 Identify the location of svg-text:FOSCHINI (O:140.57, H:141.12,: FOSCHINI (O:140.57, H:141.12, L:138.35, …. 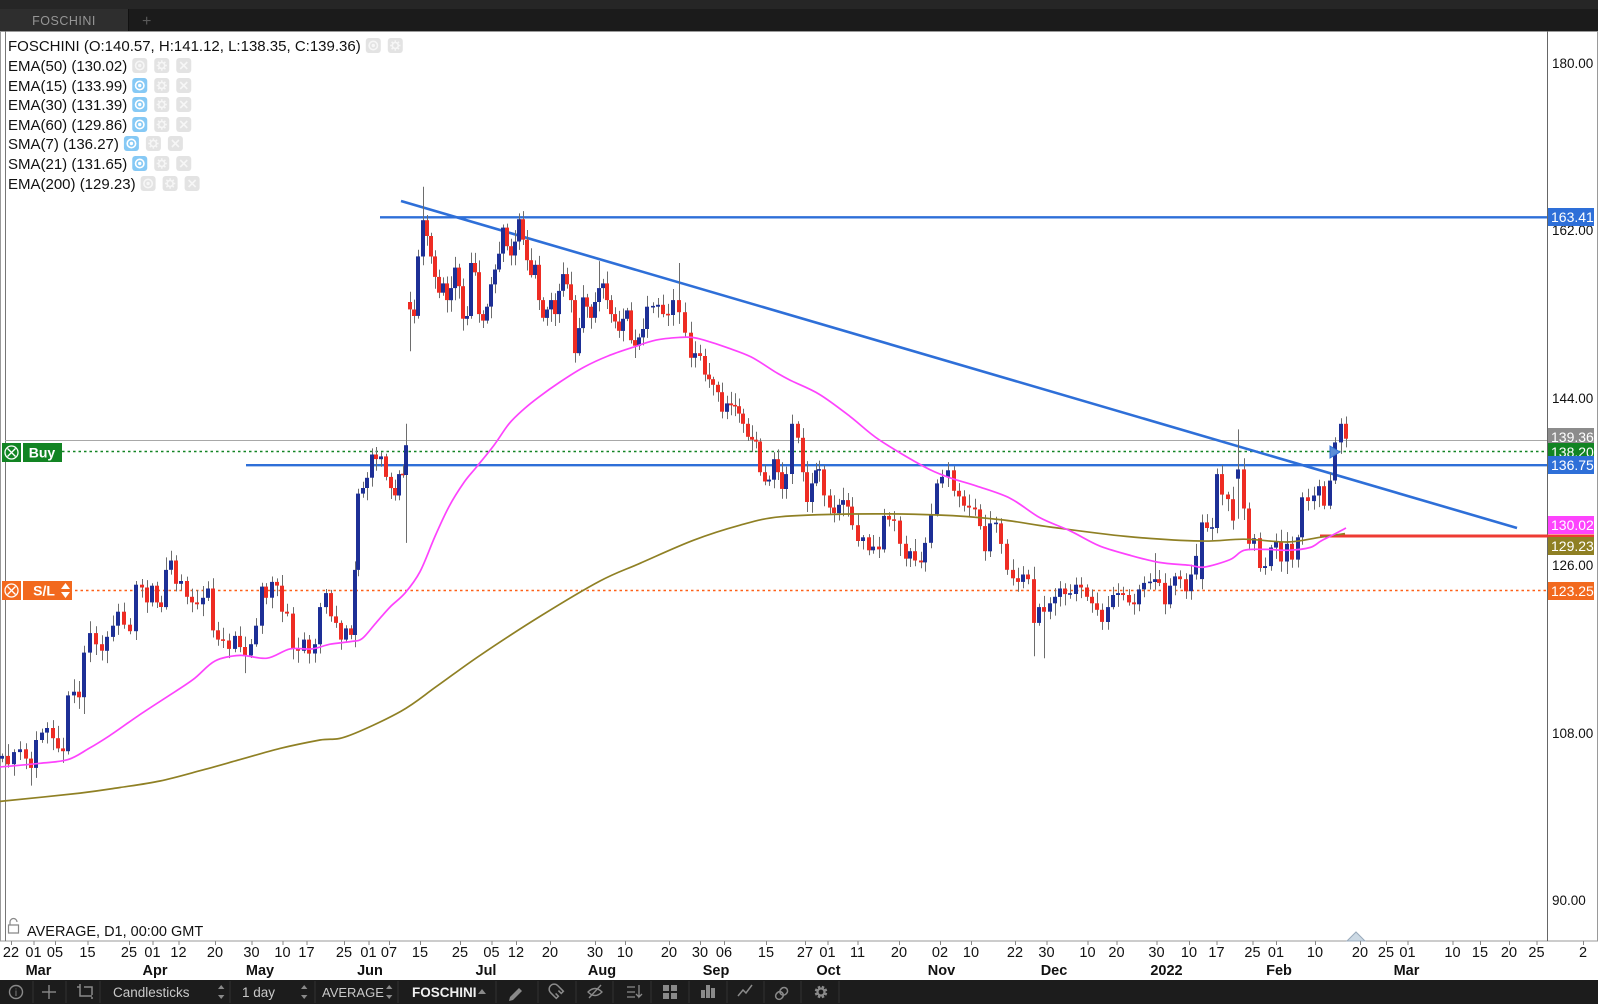
(184, 46).